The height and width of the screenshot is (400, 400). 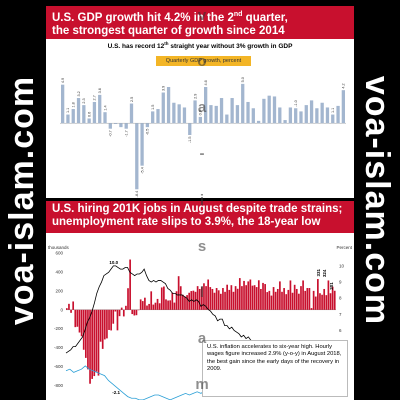 What do you see at coordinates (132, 99) in the screenshot?
I see `gdp-bar-label: 2.5` at bounding box center [132, 99].